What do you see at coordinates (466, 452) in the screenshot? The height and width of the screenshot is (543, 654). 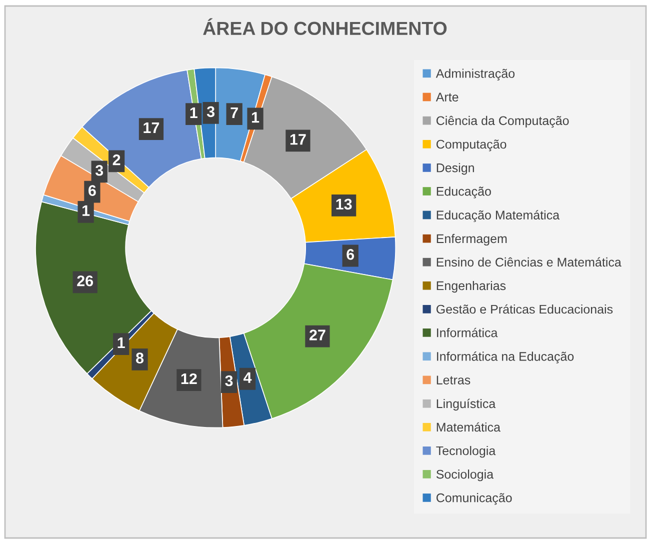 I see `legend-label: Tecnologia` at bounding box center [466, 452].